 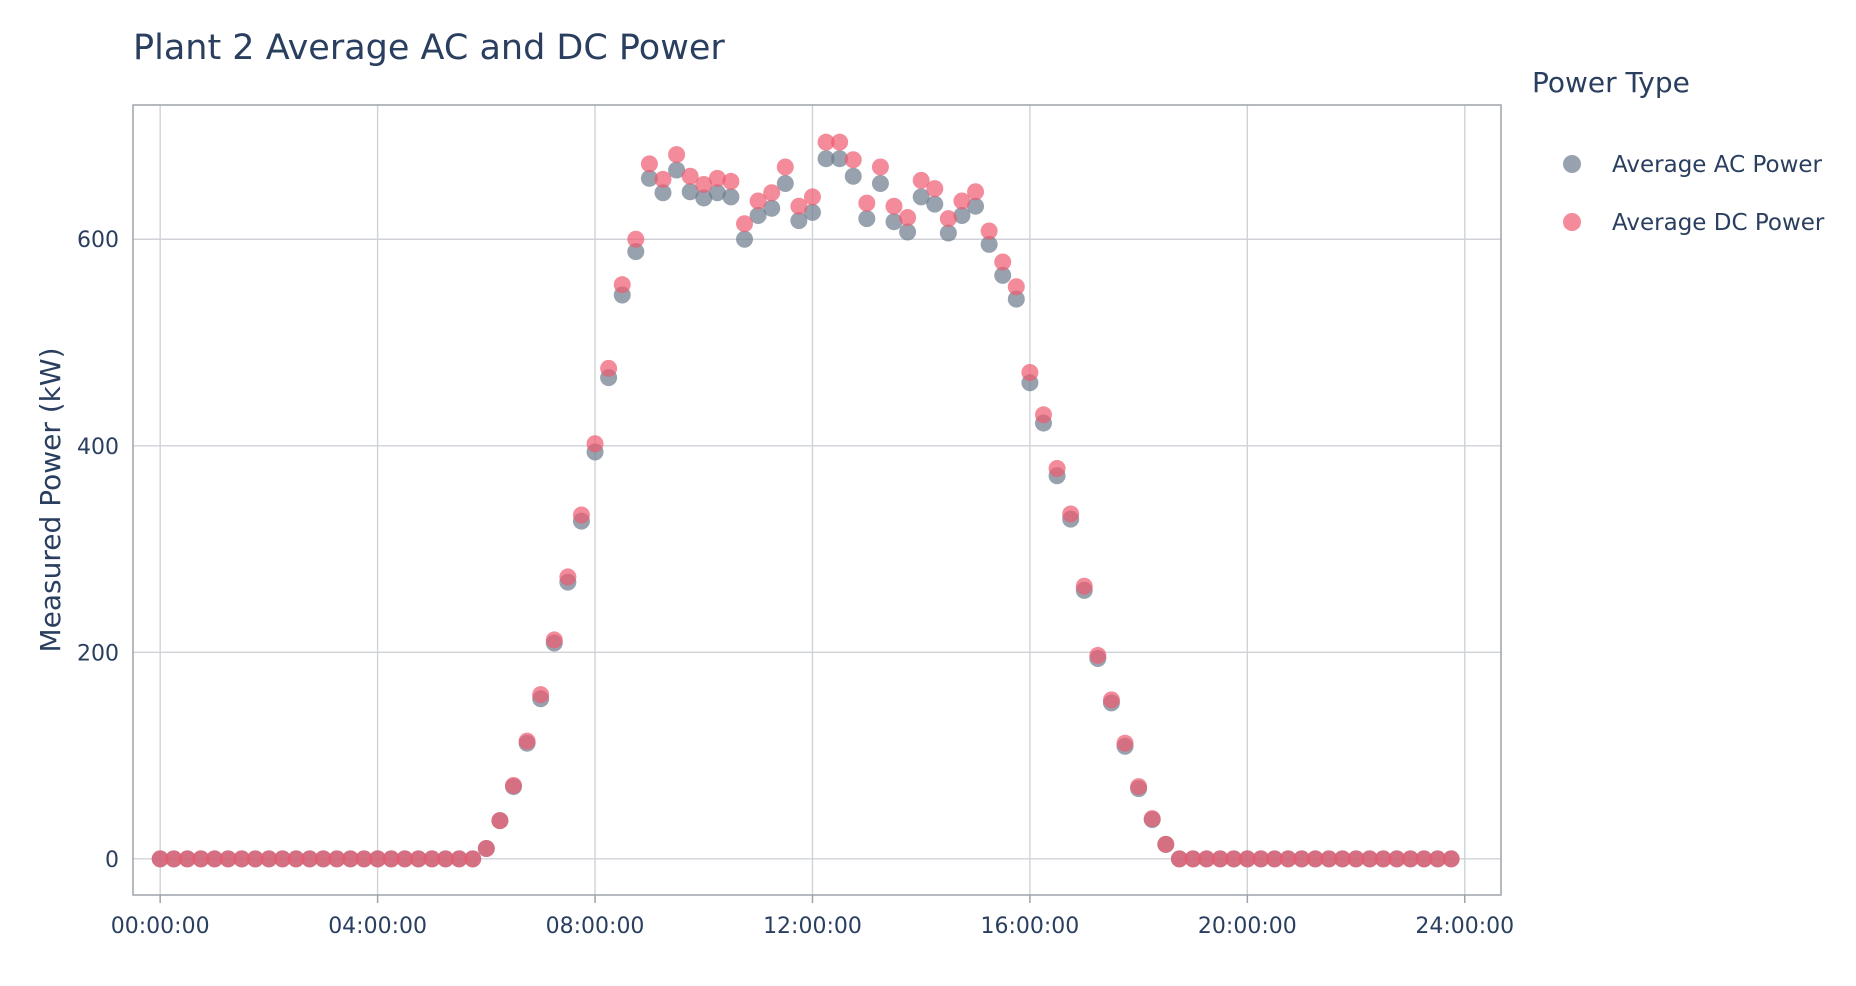 What do you see at coordinates (1694, 223) in the screenshot?
I see `legend-item: Average DC Power` at bounding box center [1694, 223].